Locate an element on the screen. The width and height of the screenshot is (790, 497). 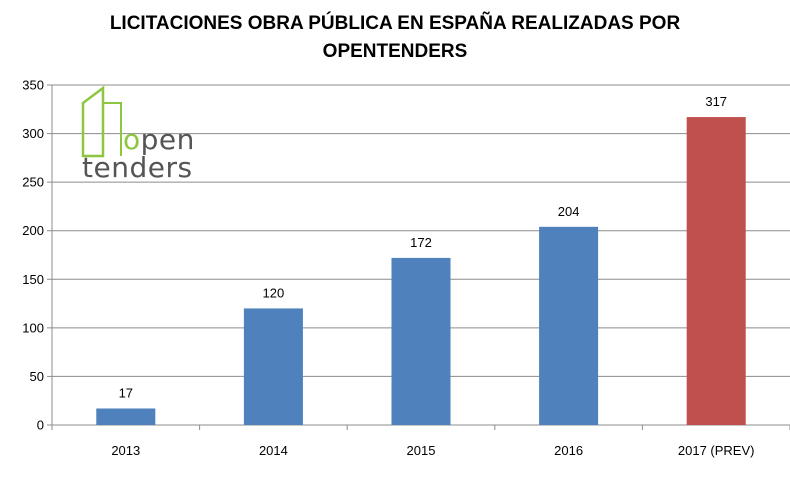
y-tick-label-0: 0 is located at coordinates (40, 425).